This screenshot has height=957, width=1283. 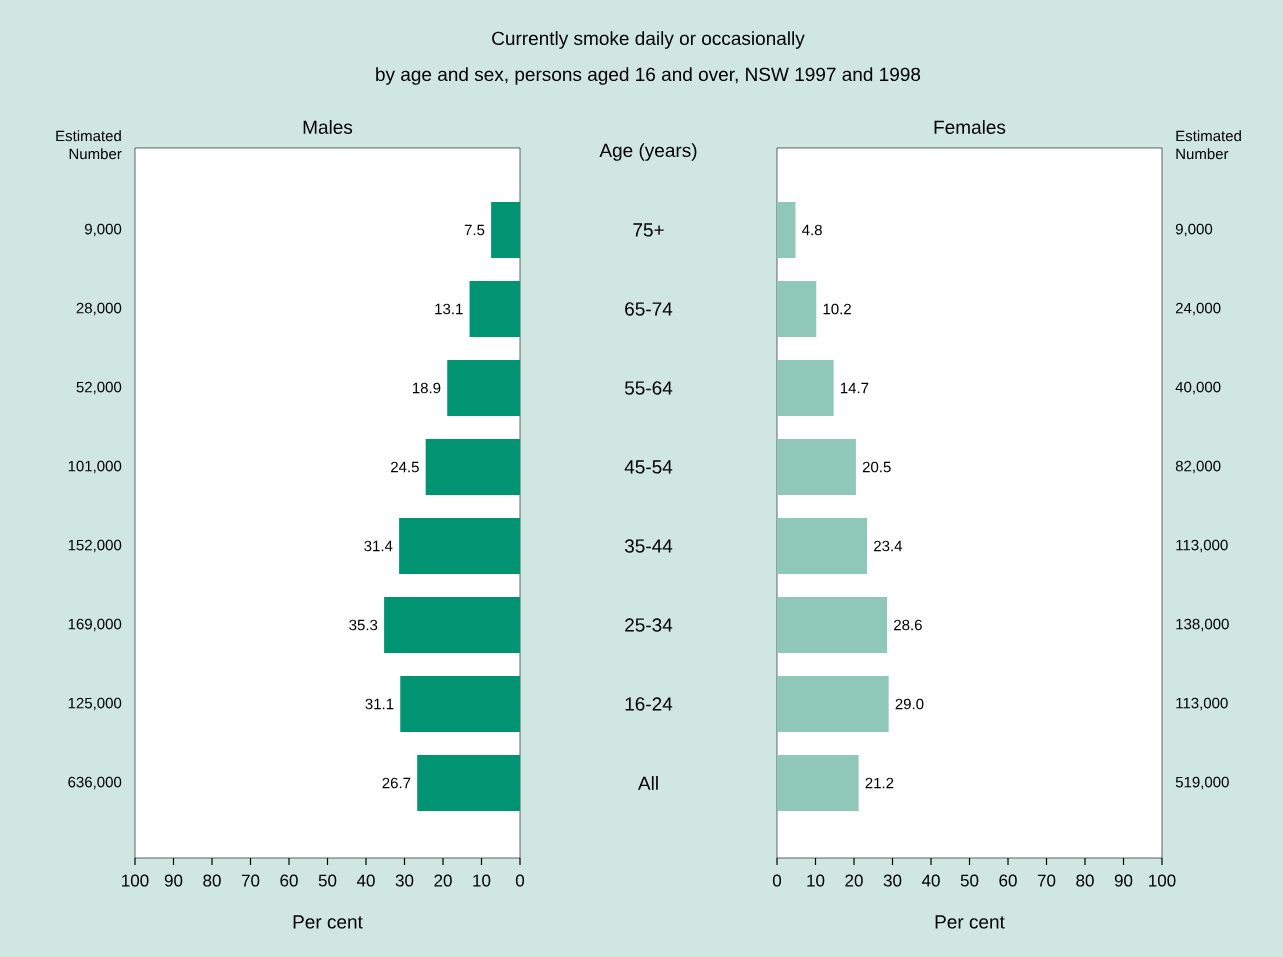 I want to click on y-tick-label: 55-64, so click(x=648, y=388).